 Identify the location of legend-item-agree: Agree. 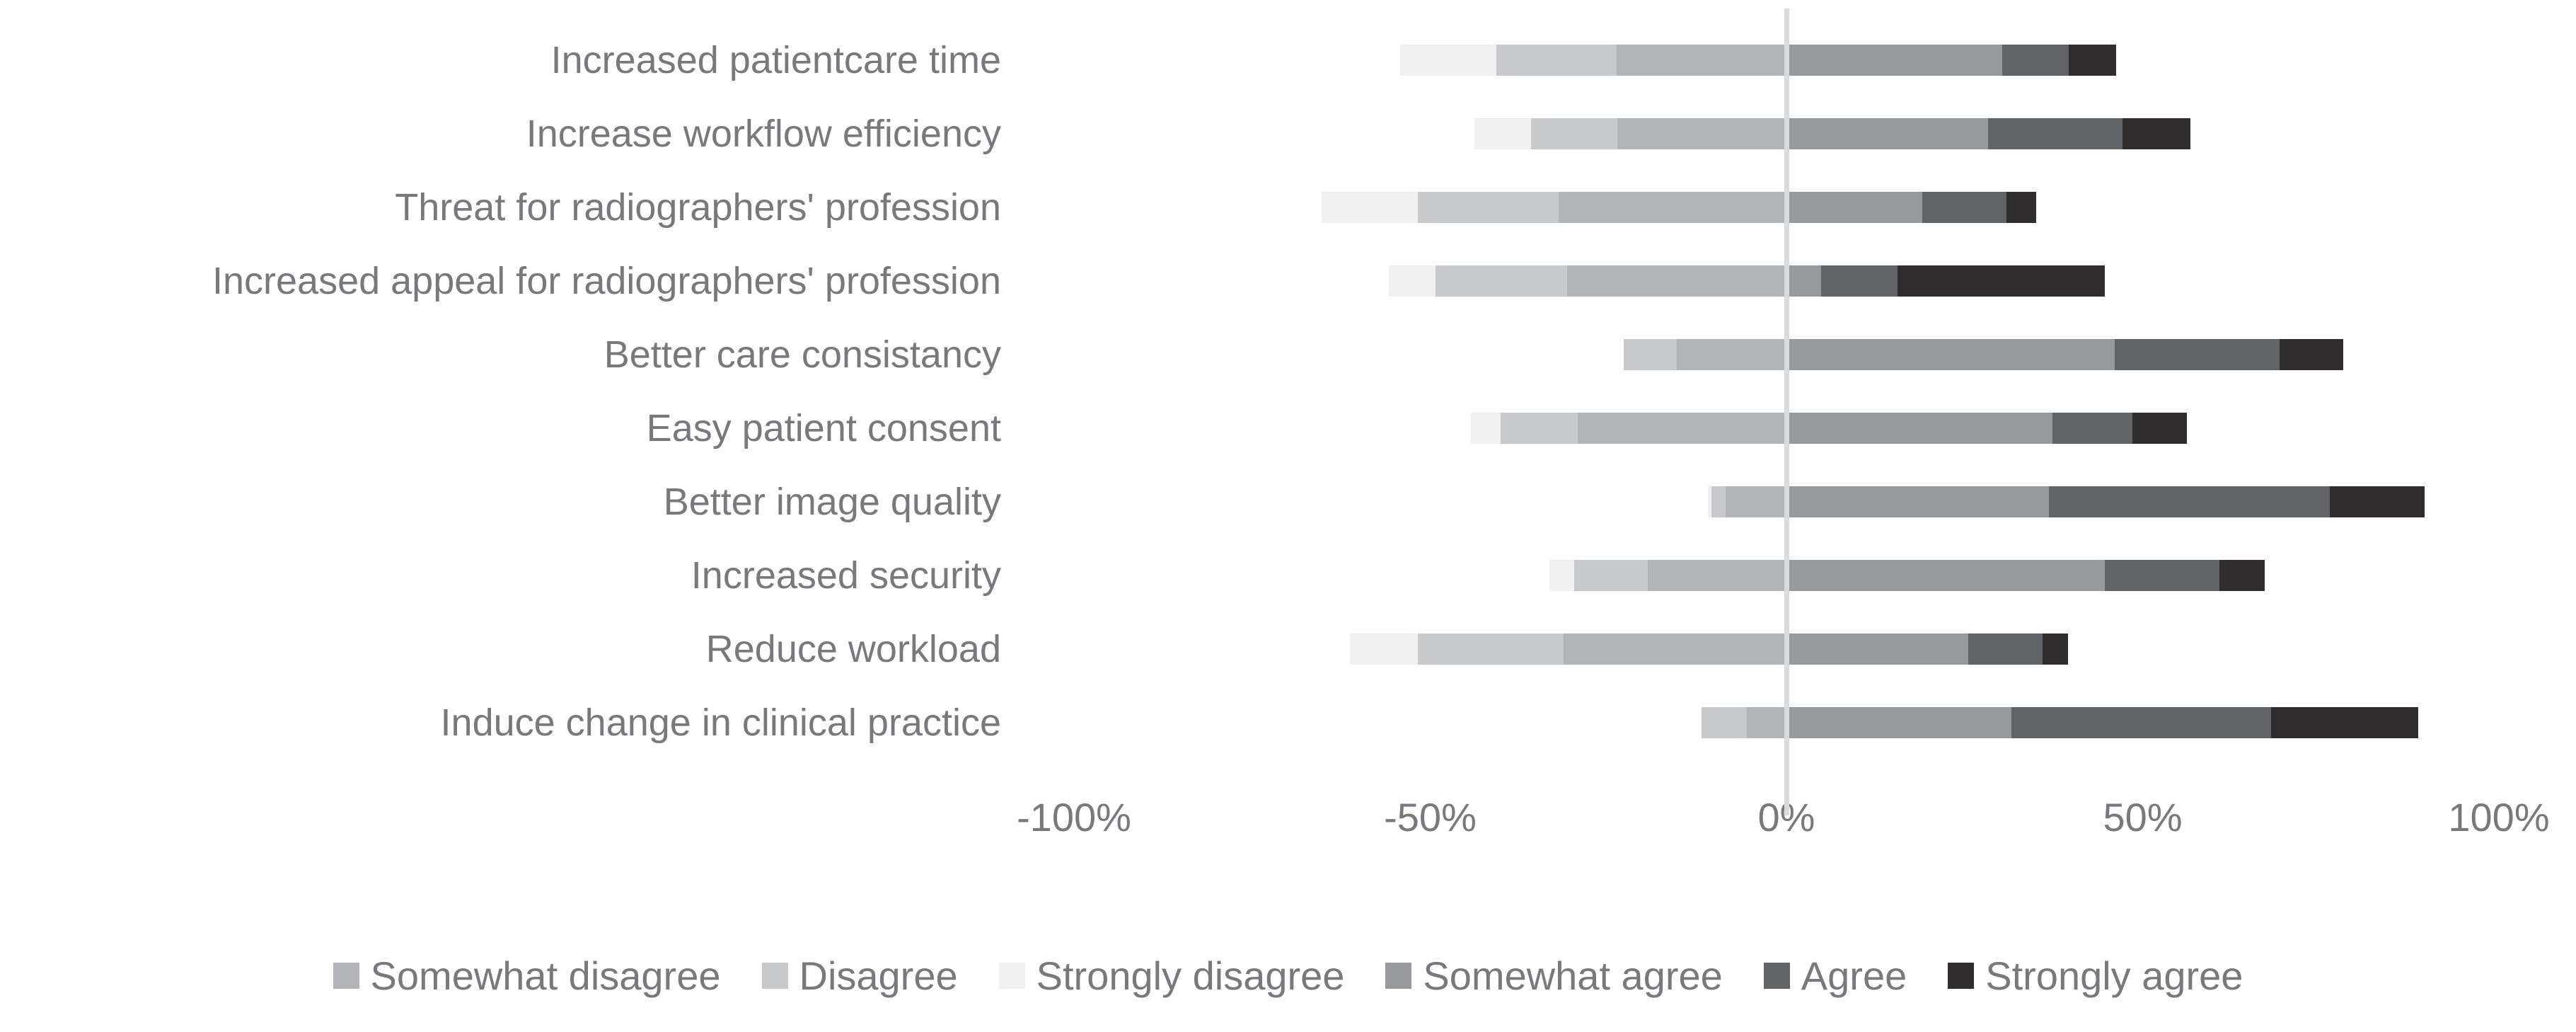
(1835, 976).